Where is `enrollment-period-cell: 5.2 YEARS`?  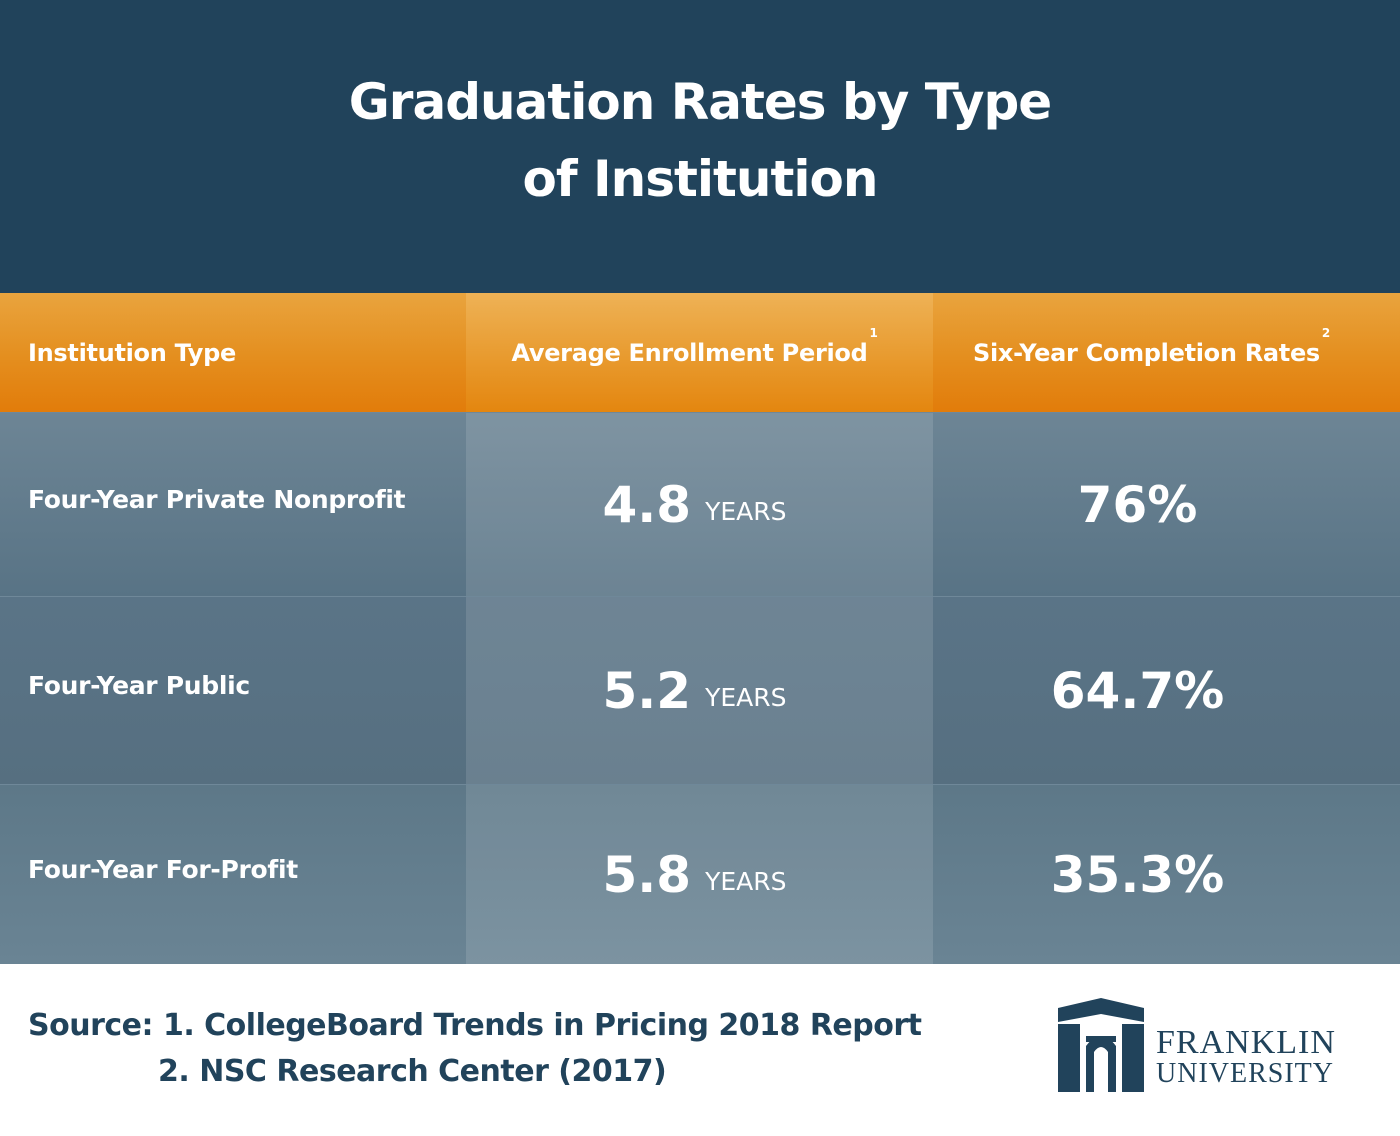
enrollment-period-cell: 5.2 YEARS is located at coordinates (699, 691).